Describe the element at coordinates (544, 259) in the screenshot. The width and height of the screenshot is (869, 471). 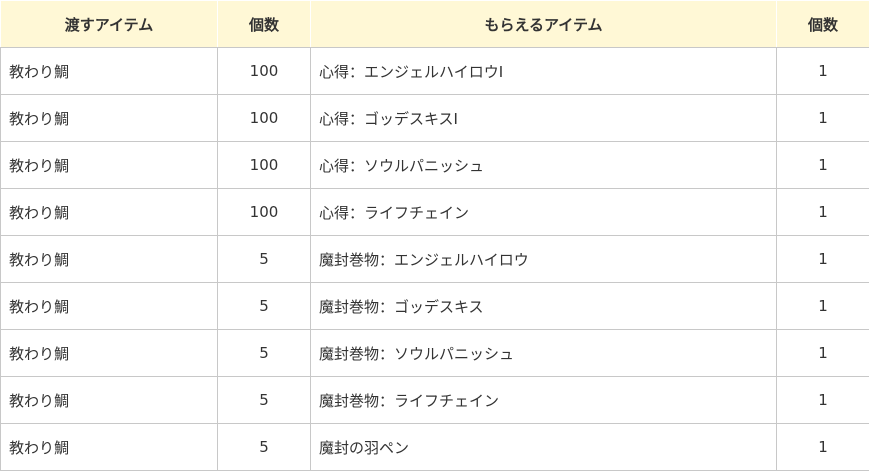
I see `cell-receive-item: 魔封巻物：エンジェルハイロウ` at that location.